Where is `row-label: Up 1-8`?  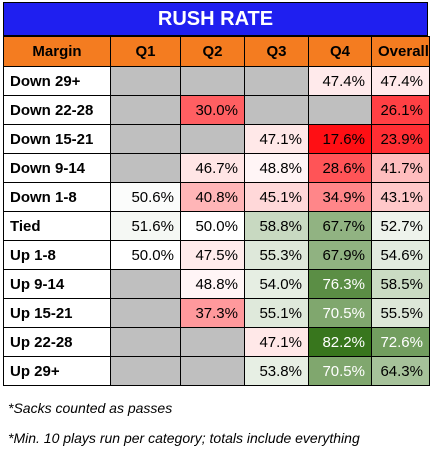 row-label: Up 1-8 is located at coordinates (57, 255).